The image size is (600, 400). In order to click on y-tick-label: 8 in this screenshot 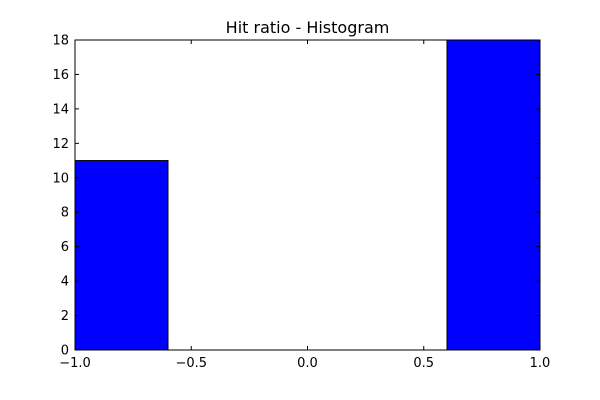, I will do `click(65, 213)`.